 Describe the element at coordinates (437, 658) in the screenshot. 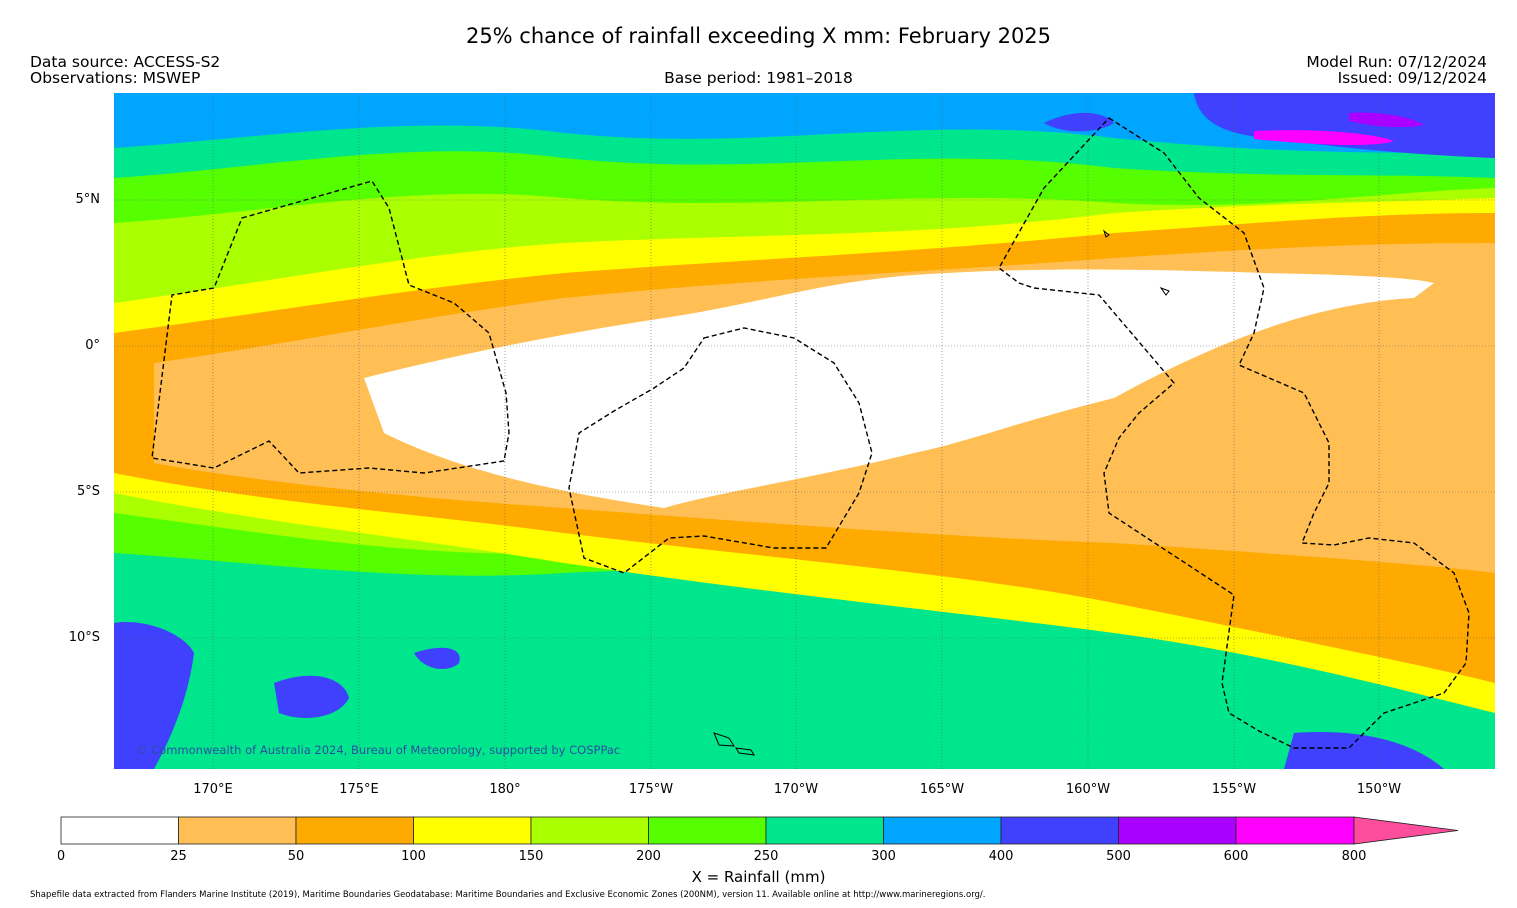

I see `band-400-500-s3` at that location.